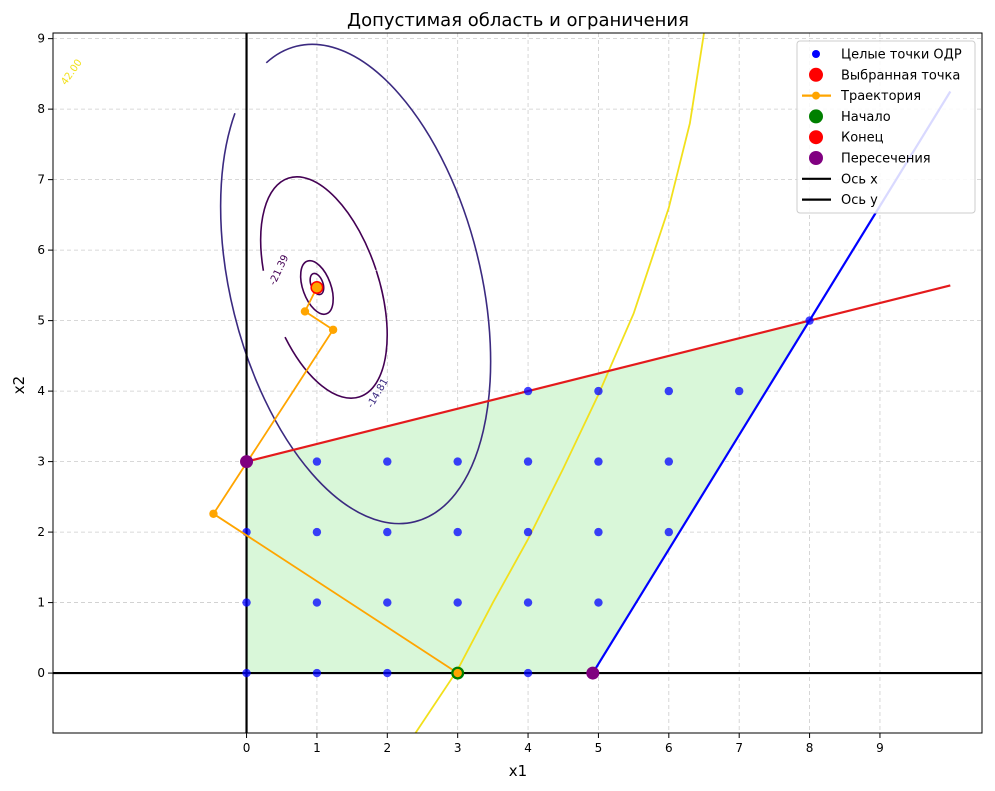 This screenshot has width=995, height=791. Describe the element at coordinates (599, 748) in the screenshot. I see `x-tick-label: 5` at that location.